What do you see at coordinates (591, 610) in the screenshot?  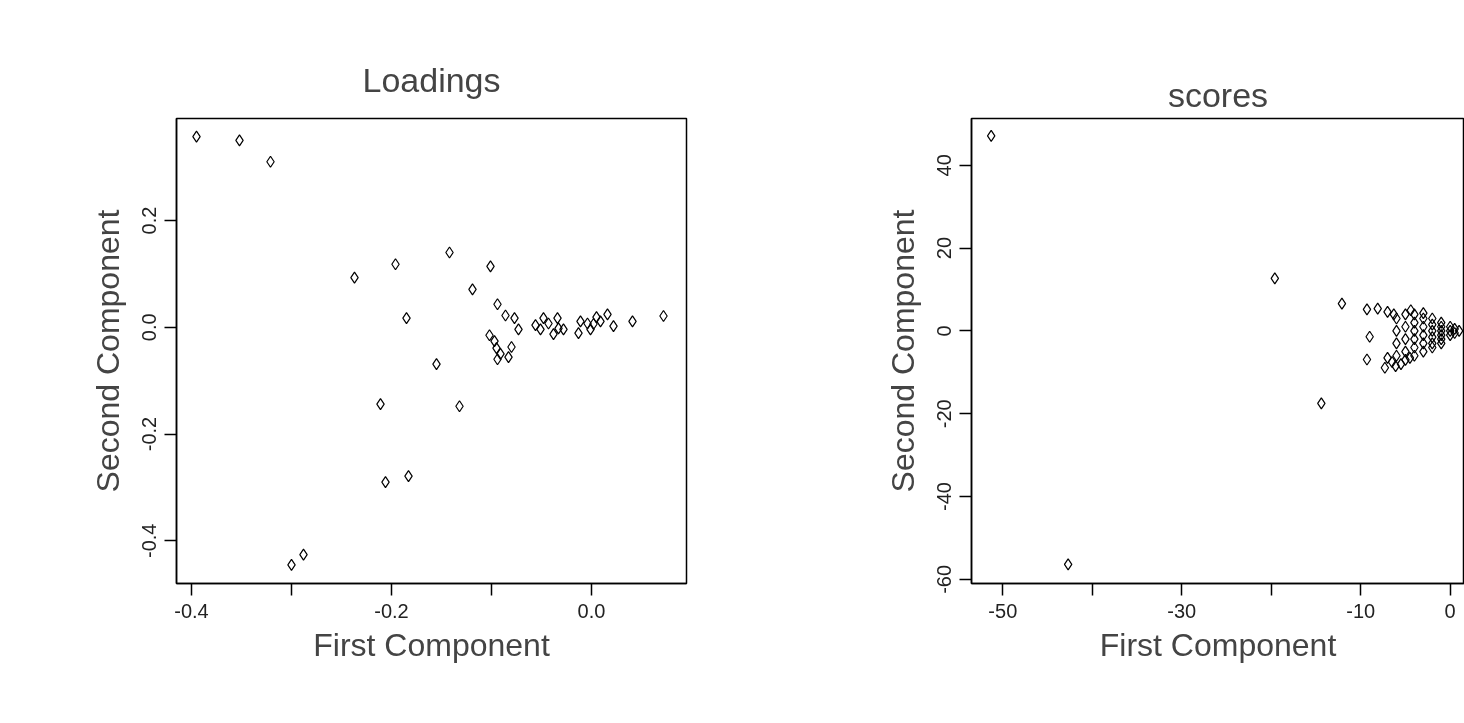 I see `x-tick-label: 0.0` at bounding box center [591, 610].